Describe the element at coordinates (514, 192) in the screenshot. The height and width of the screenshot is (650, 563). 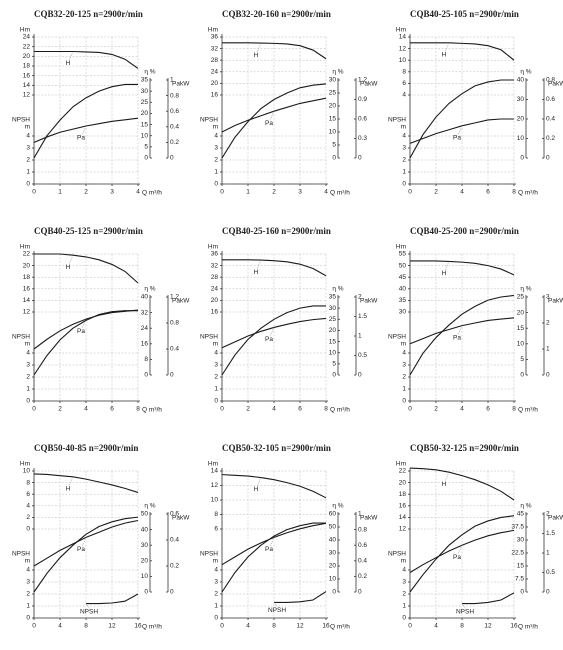
I see `x-tick-label: 8` at that location.